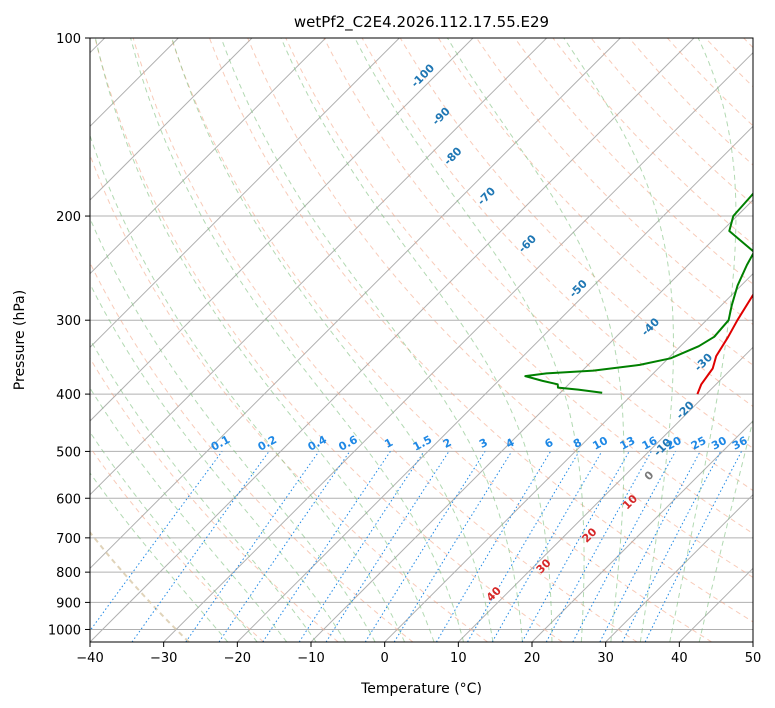  What do you see at coordinates (89, 658) in the screenshot?
I see `x-tick-label: −40` at bounding box center [89, 658].